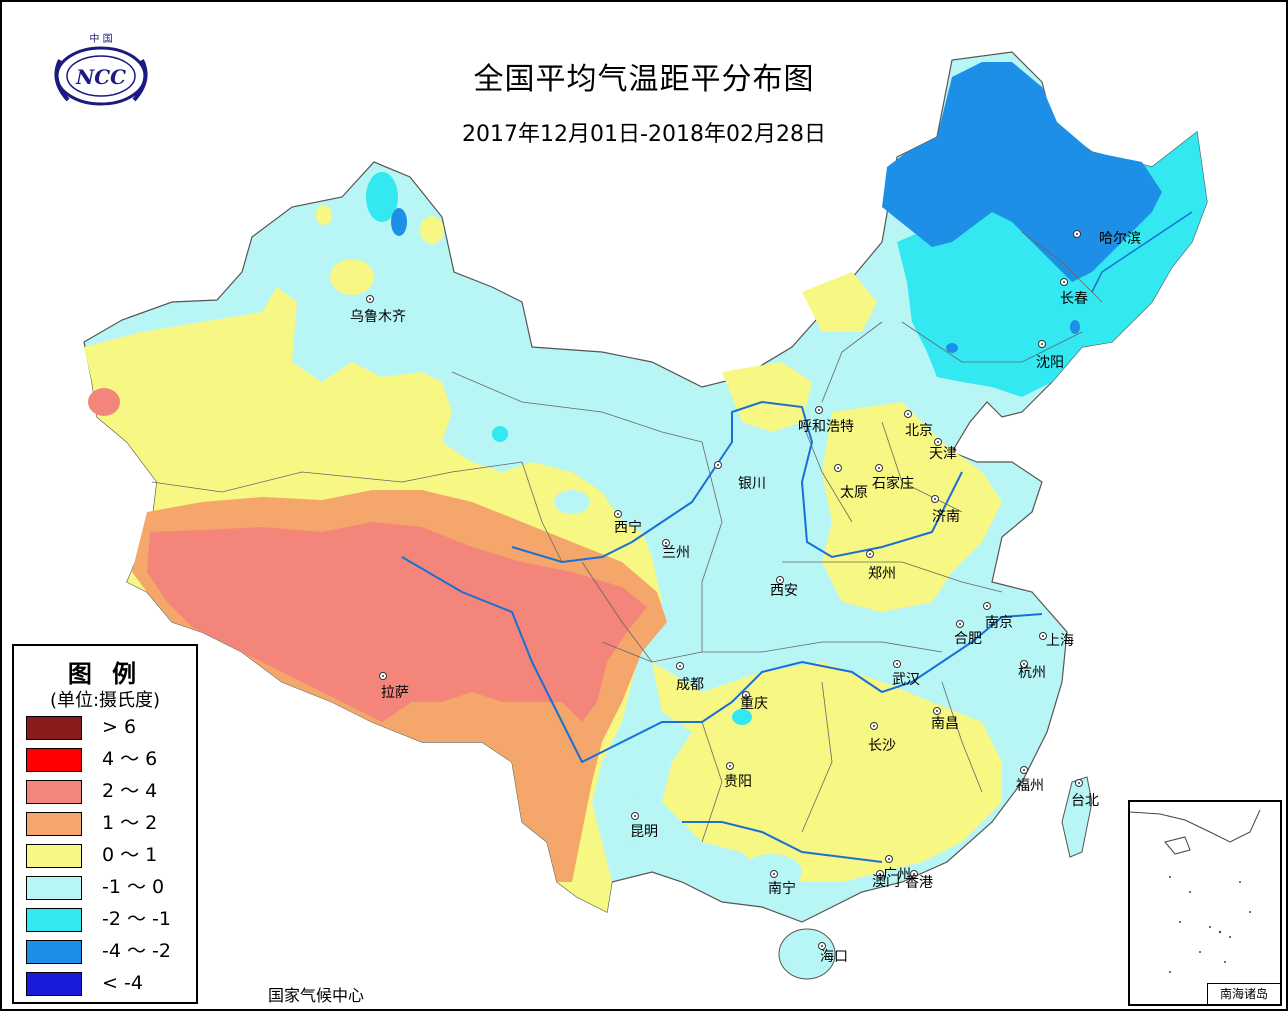 The height and width of the screenshot is (1011, 1288). Describe the element at coordinates (882, 574) in the screenshot. I see `city-label: 郑州` at that location.